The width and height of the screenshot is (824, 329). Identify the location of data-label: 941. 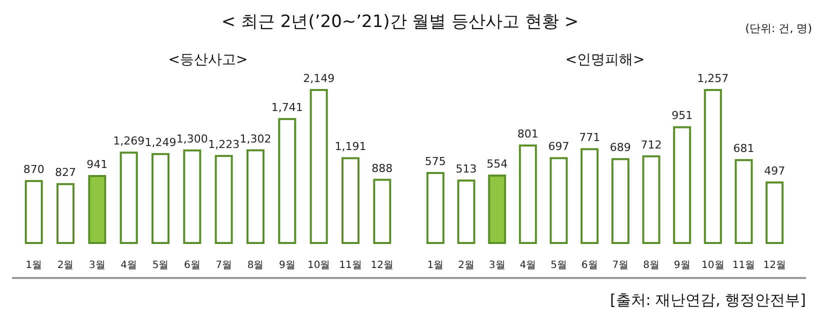
(97, 165).